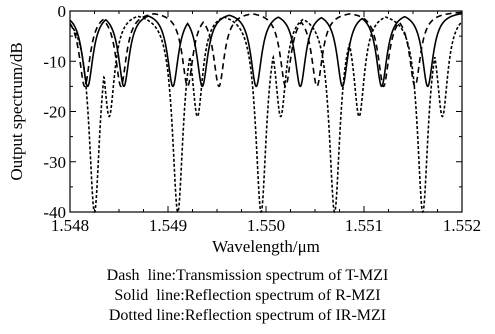 This screenshot has height=334, width=495. What do you see at coordinates (54, 112) in the screenshot?
I see `y-tick-label: -20` at bounding box center [54, 112].